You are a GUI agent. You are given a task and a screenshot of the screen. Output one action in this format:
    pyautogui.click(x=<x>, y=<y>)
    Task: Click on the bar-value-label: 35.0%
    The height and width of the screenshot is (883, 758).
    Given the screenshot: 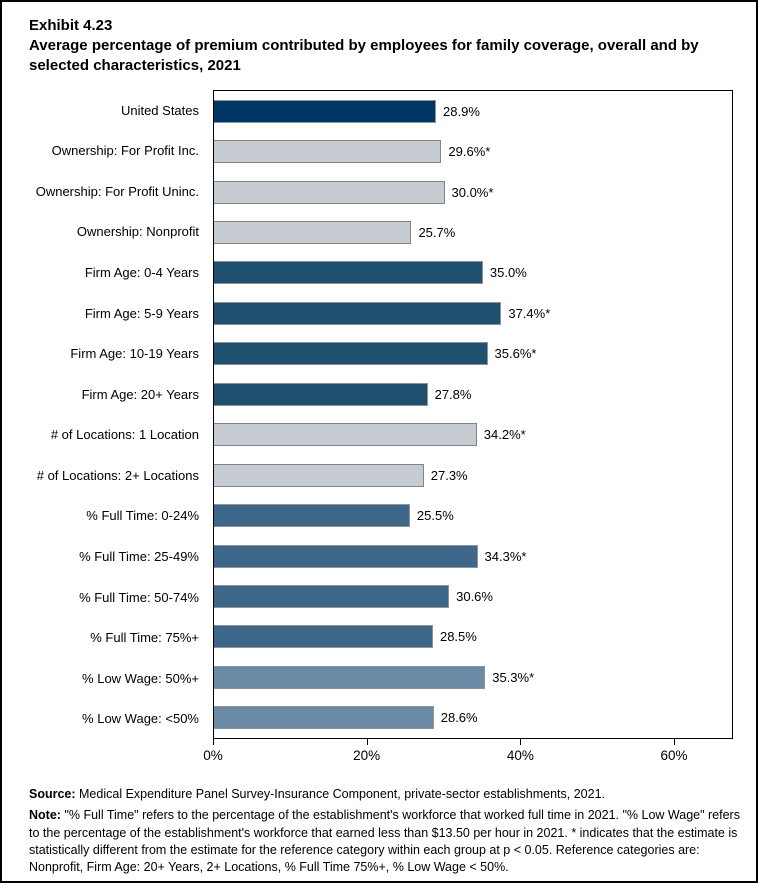 What is the action you would take?
    pyautogui.click(x=508, y=273)
    